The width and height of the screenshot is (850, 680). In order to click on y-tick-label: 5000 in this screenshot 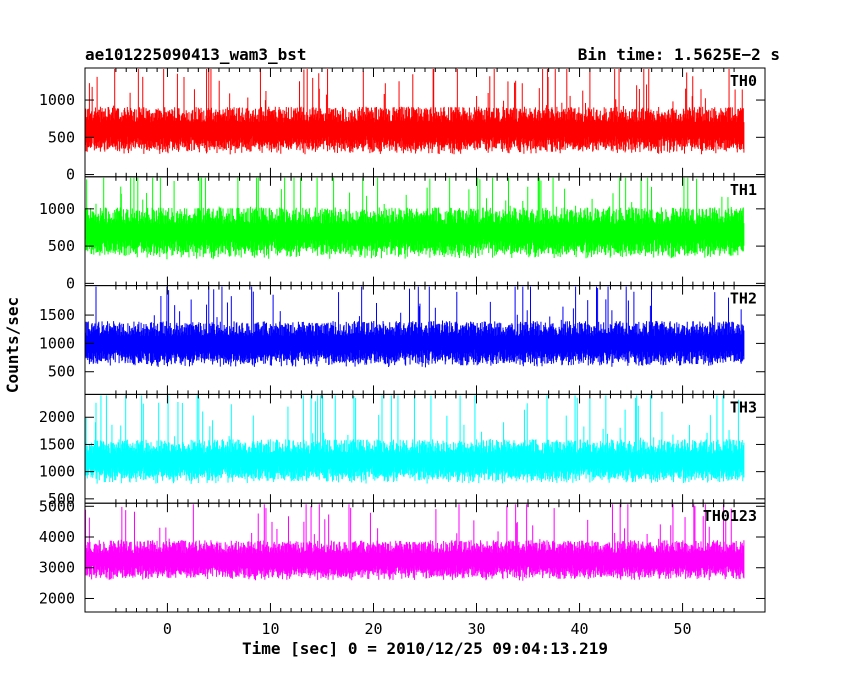, I will do `click(57, 506)`.